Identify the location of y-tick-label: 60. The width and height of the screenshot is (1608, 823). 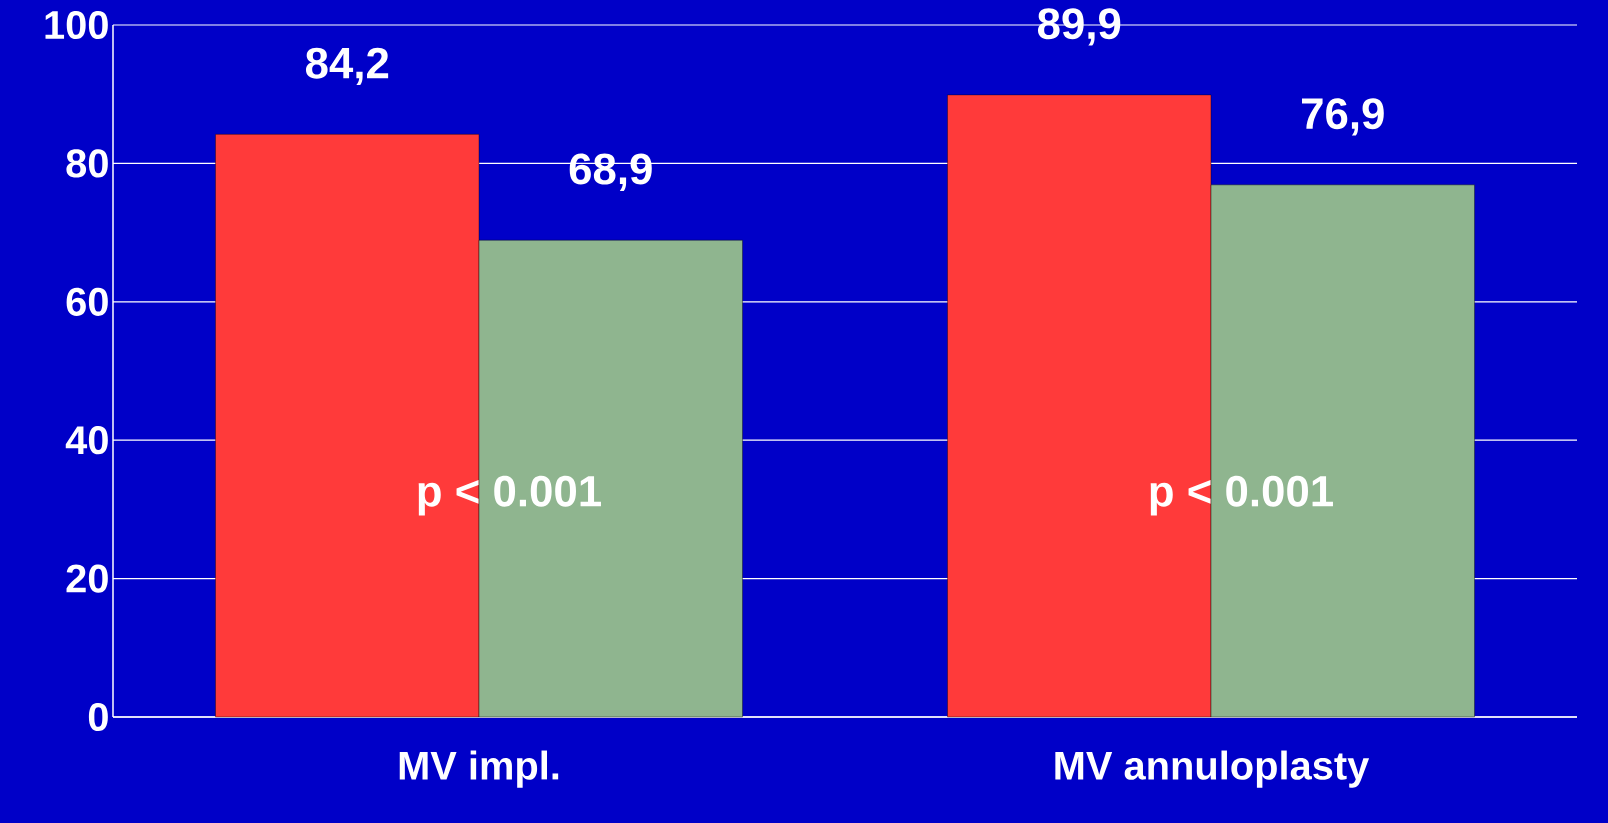
(87, 301).